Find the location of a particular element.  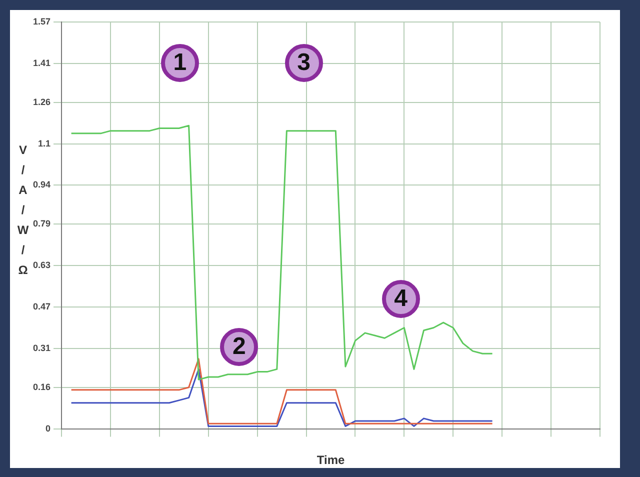

y-tick-label: 1.1 is located at coordinates (44, 143).